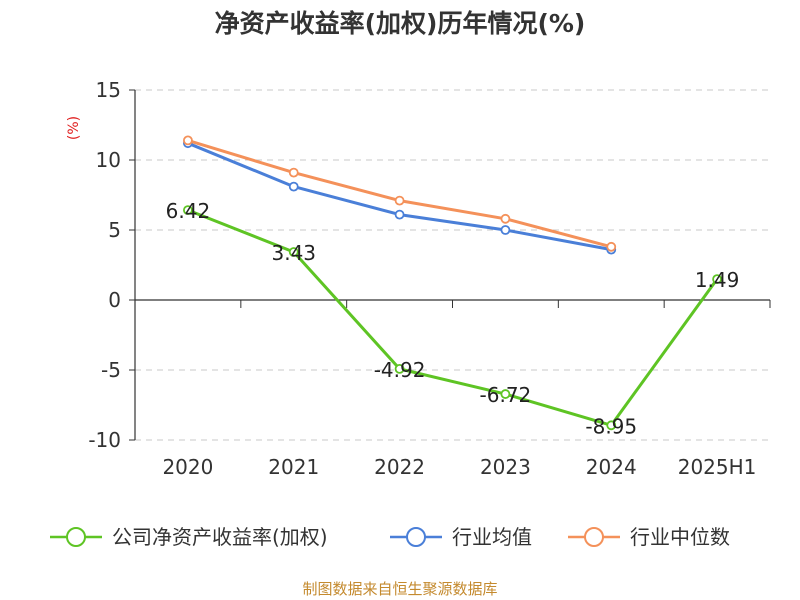  I want to click on x-tick-label: 2023, so click(505, 467).